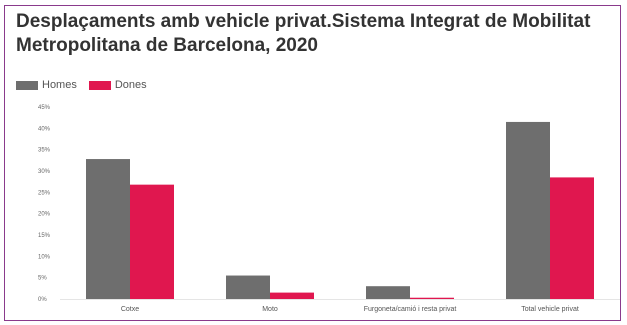 This screenshot has height=325, width=627. Describe the element at coordinates (44, 215) in the screenshot. I see `y-tick-label: 20%` at that location.